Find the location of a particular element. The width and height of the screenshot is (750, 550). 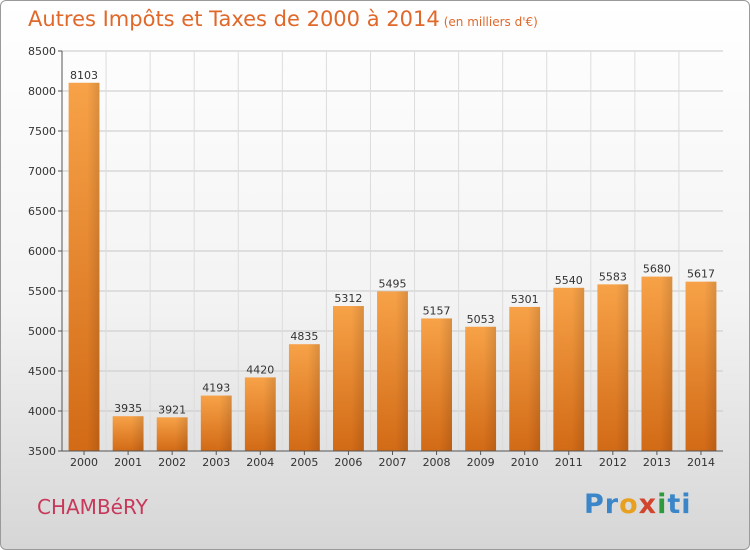

x-tick-label: 2006 is located at coordinates (348, 462).